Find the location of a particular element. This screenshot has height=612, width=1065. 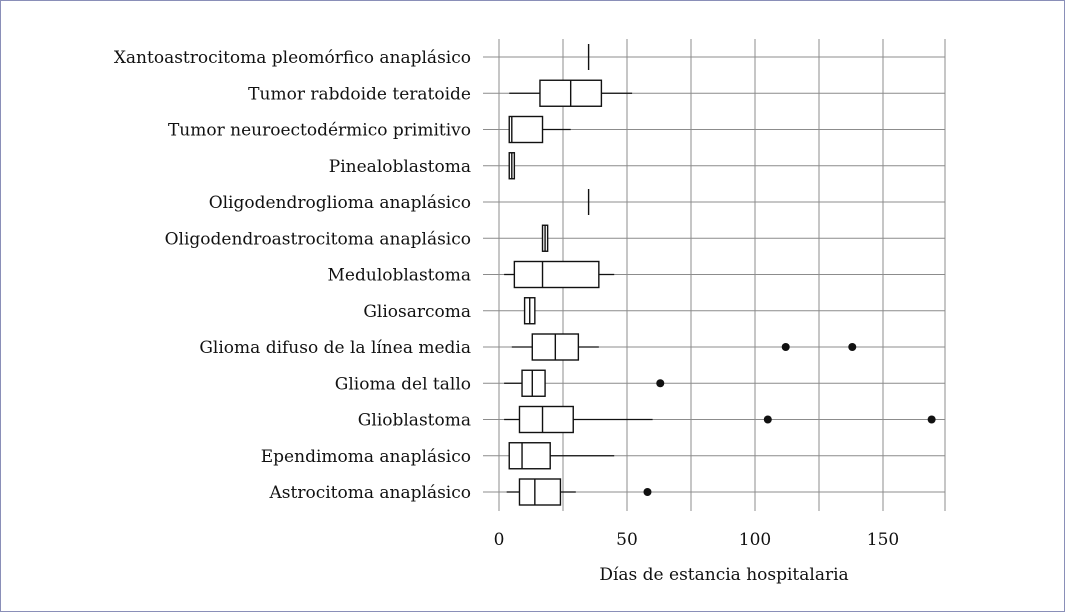

category-label: Tumor rabdoide teratoide is located at coordinates (359, 94).